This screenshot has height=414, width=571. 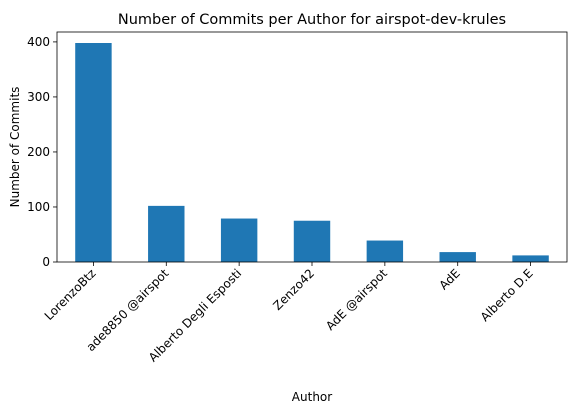 I want to click on y-tick-label: 200, so click(x=38, y=152).